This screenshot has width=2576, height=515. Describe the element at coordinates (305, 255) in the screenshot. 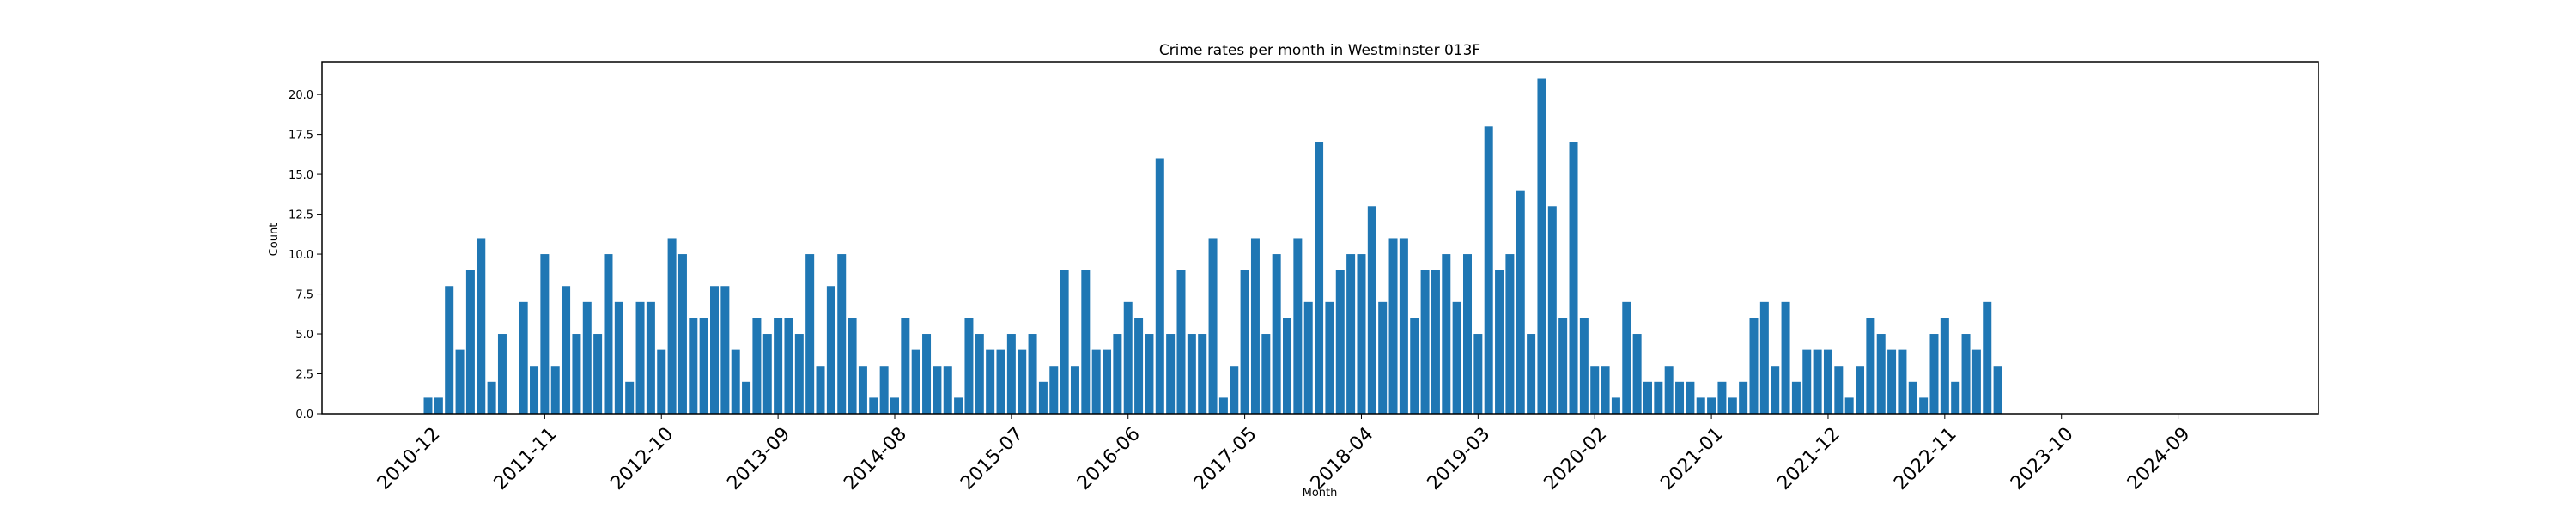

I see `y-axis-ticks: 0.0 2.5 5.0 7.5 10.0 12.5 15.0 17.5 20.0` at that location.